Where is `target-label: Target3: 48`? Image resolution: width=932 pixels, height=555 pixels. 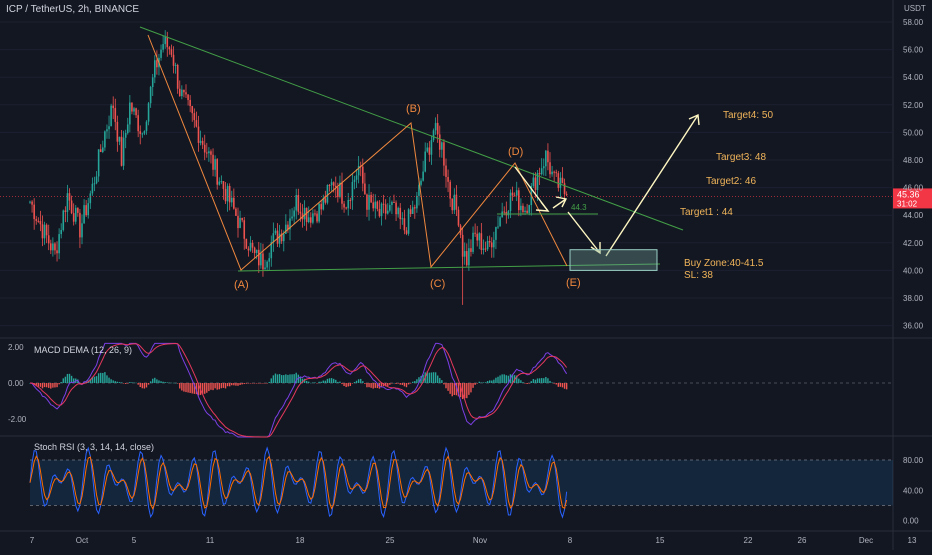
target-label: Target3: 48 is located at coordinates (741, 157).